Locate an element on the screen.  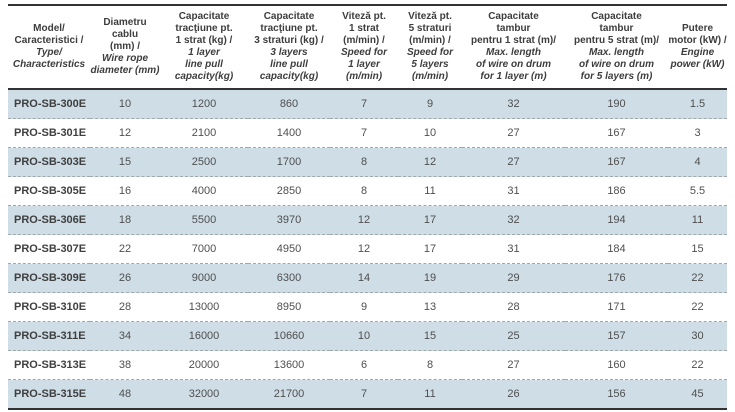
value-cell: 1.5 is located at coordinates (697, 103).